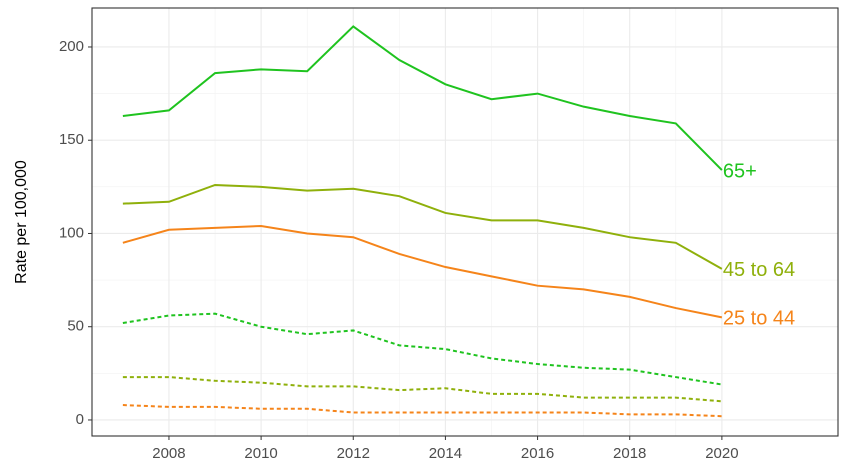  I want to click on x-tick-label: 2008, so click(168, 453).